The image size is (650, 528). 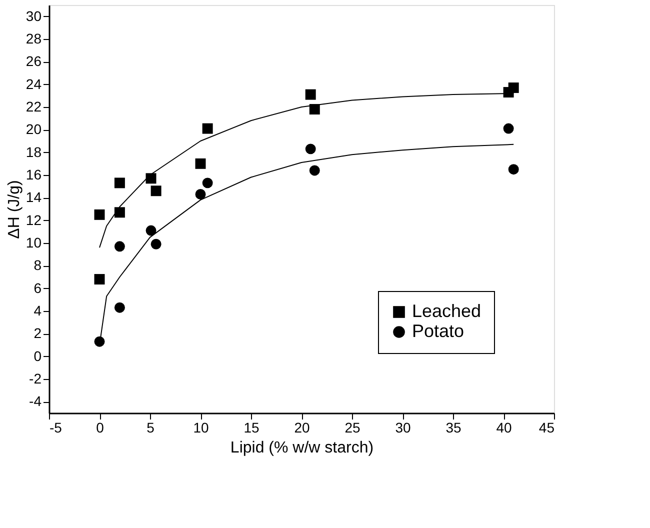 I want to click on y-tick-label: 16, so click(x=34, y=174).